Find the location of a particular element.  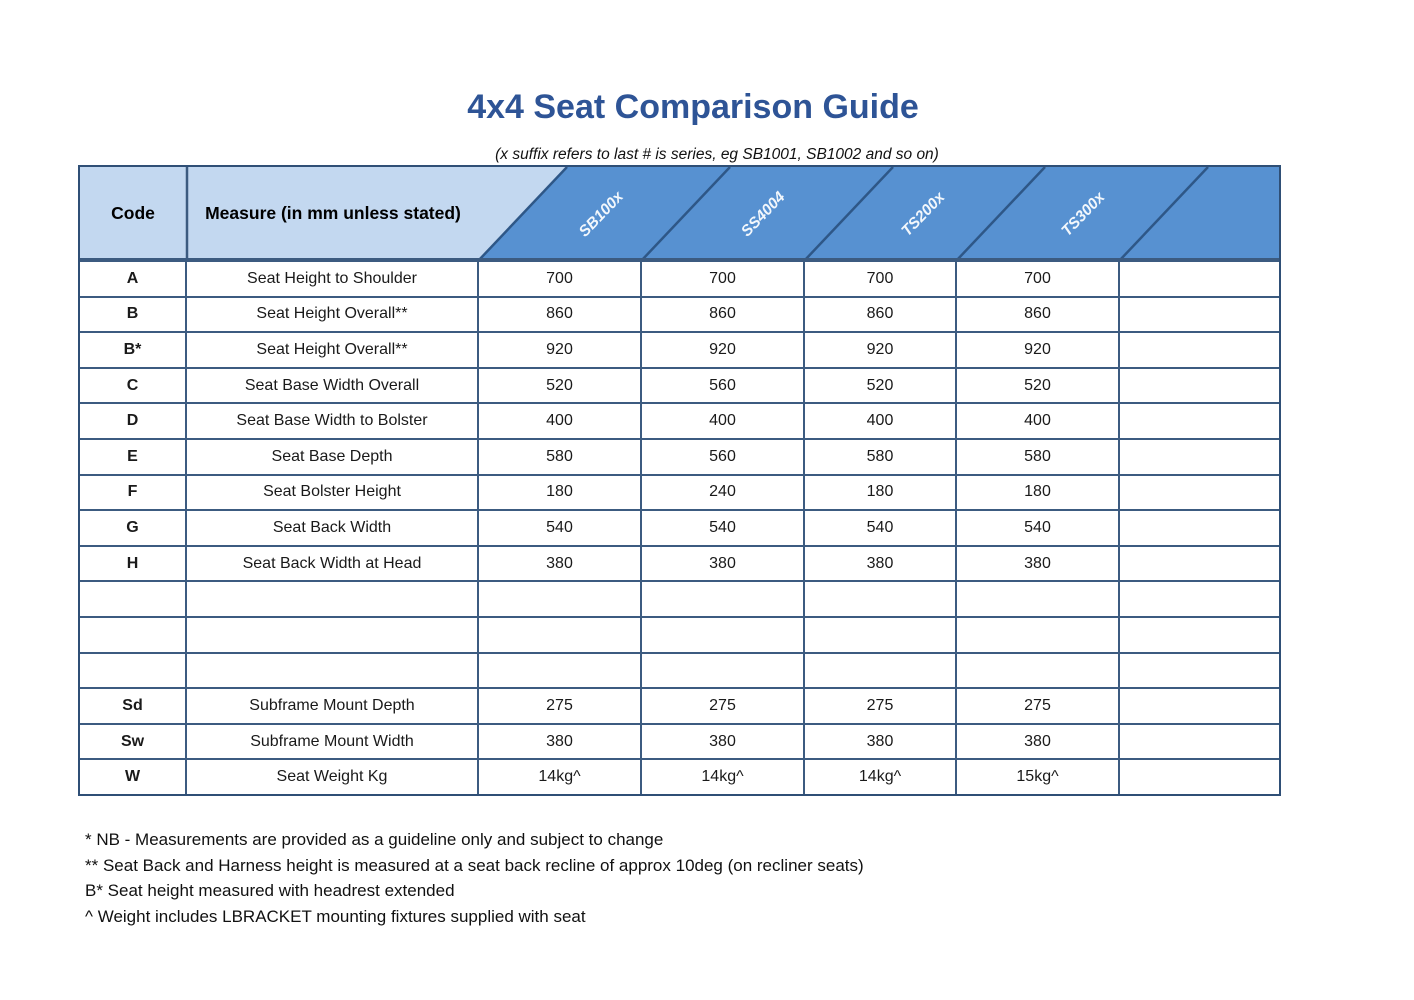

page-title: 4x4 Seat Comparison Guide is located at coordinates (693, 107).